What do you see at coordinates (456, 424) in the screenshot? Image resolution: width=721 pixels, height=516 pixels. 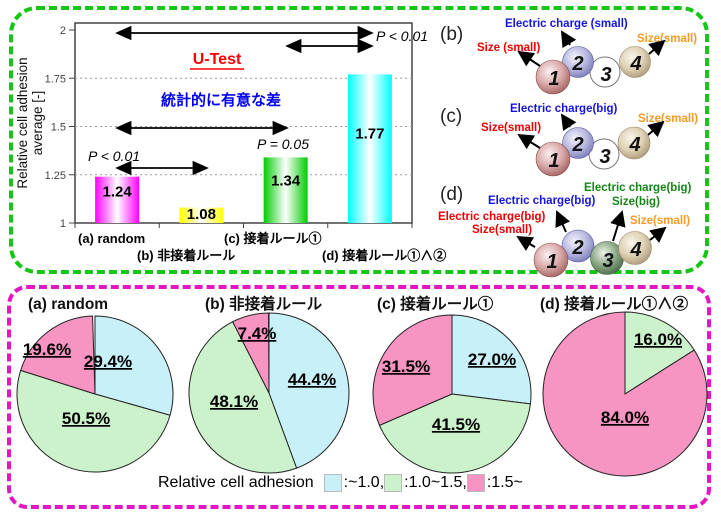 I see `pie-percent-label: 41.5%` at bounding box center [456, 424].